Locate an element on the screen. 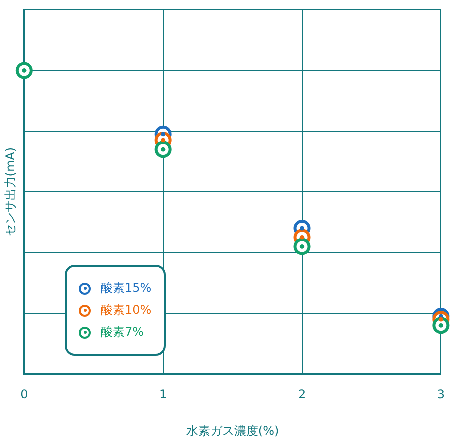 The width and height of the screenshot is (459, 443). x-tick-label: 3 is located at coordinates (441, 395).